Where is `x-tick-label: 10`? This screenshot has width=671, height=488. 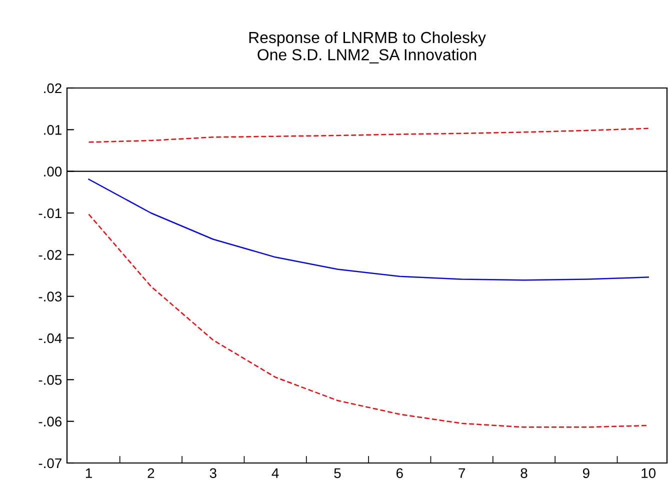 x-tick-label: 10 is located at coordinates (649, 473).